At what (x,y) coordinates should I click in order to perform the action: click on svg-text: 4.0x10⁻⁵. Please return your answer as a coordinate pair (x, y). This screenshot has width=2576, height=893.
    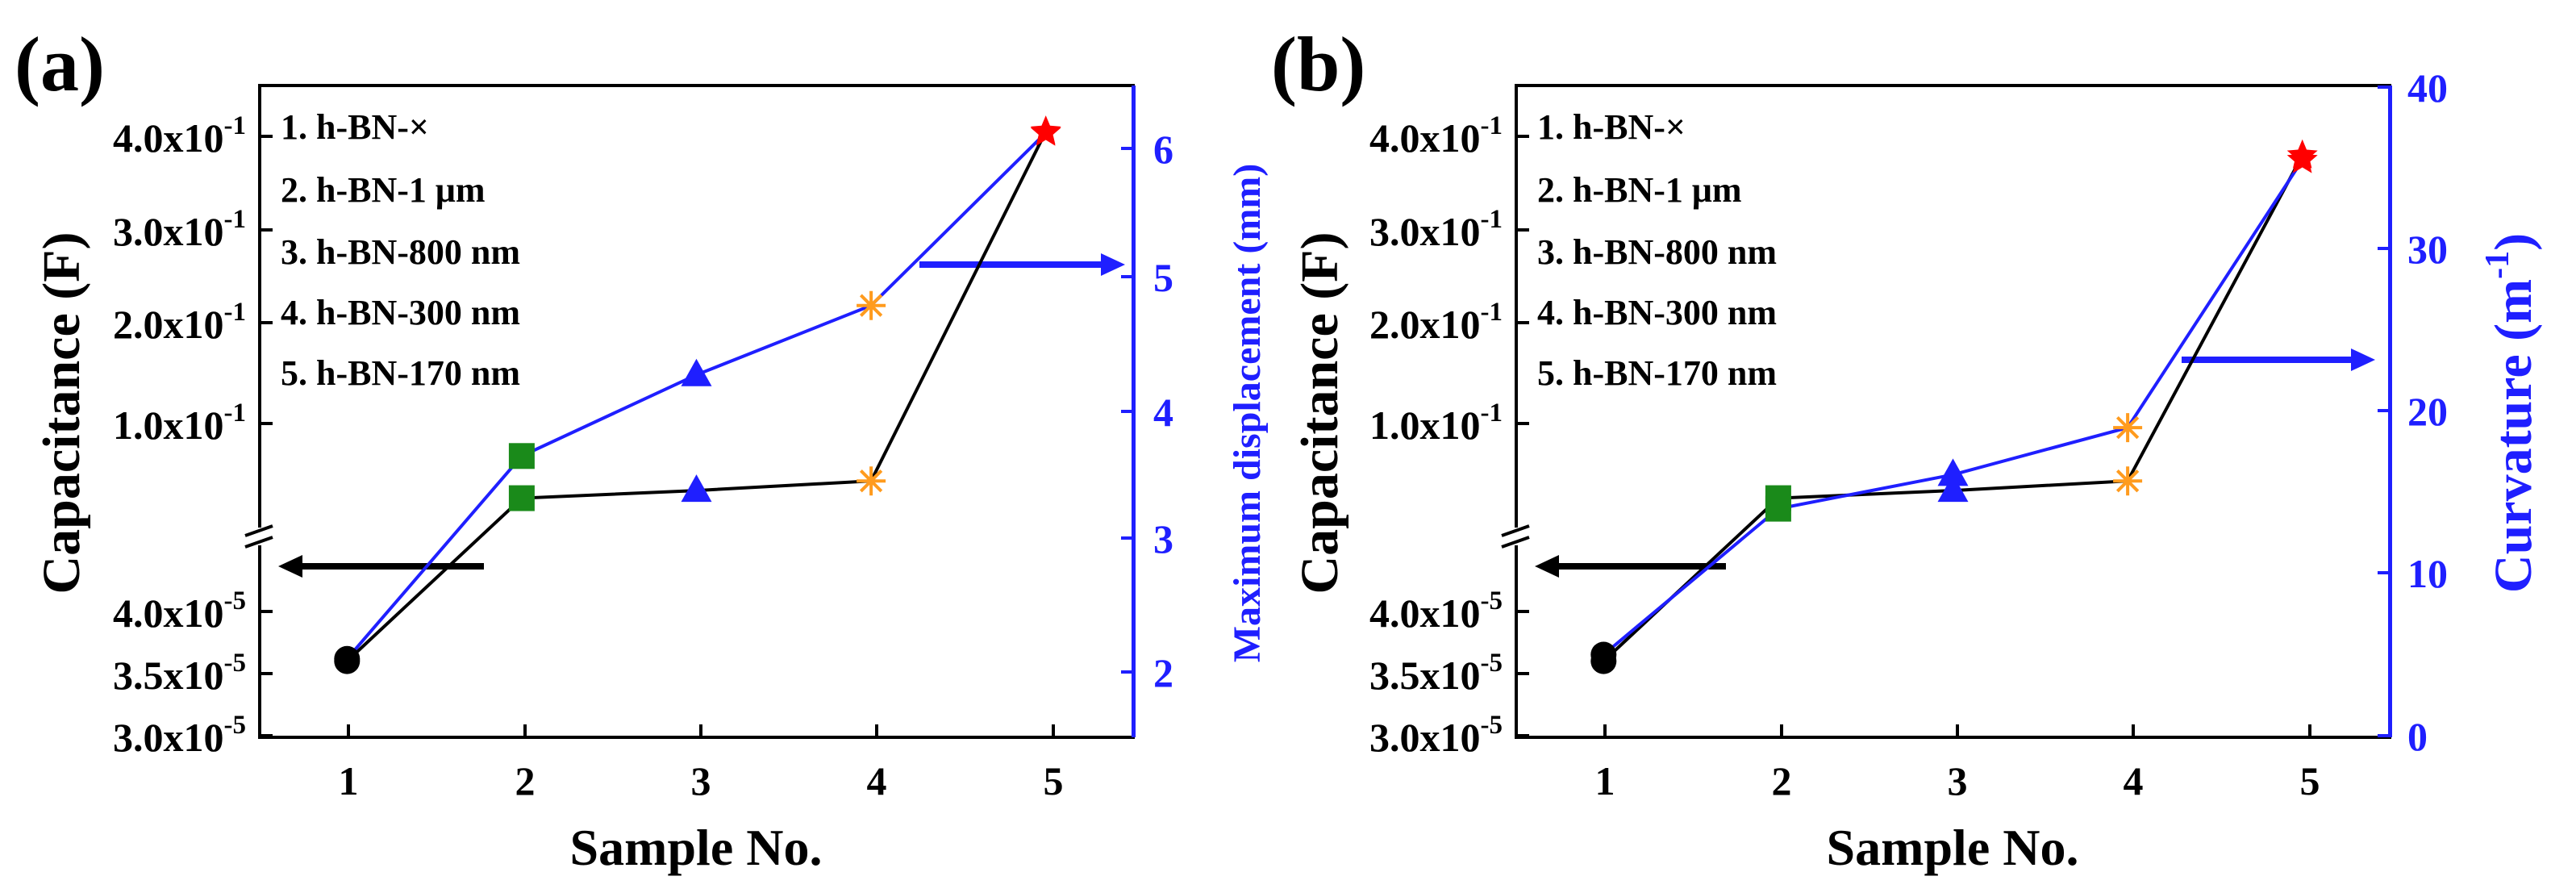
    Looking at the image, I should click on (1436, 611).